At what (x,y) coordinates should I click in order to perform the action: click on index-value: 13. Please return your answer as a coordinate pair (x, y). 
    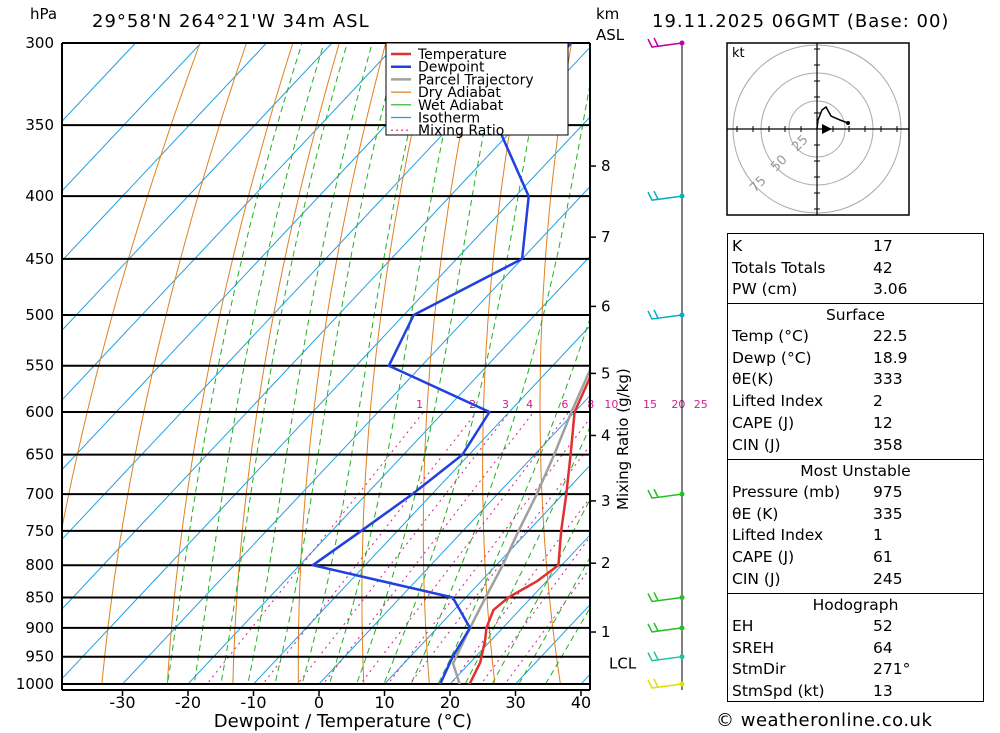
    Looking at the image, I should click on (883, 691).